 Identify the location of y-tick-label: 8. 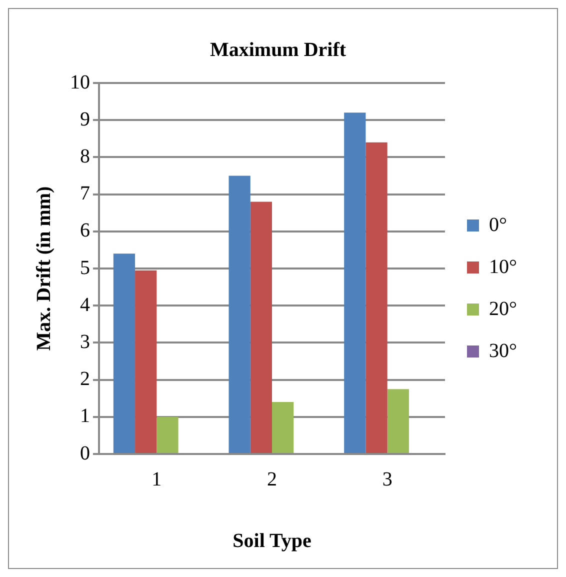
(85, 156).